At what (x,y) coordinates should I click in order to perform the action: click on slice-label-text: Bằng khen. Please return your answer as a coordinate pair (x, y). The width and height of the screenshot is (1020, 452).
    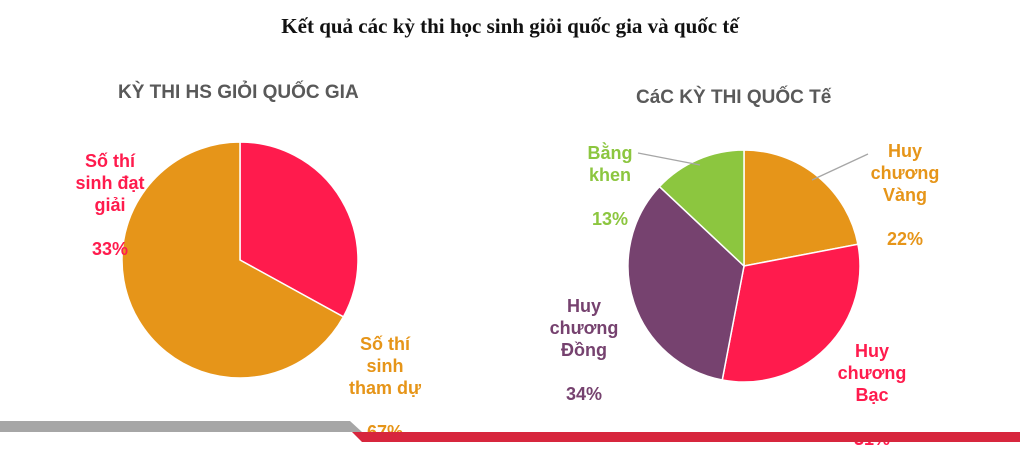
    Looking at the image, I should click on (610, 164).